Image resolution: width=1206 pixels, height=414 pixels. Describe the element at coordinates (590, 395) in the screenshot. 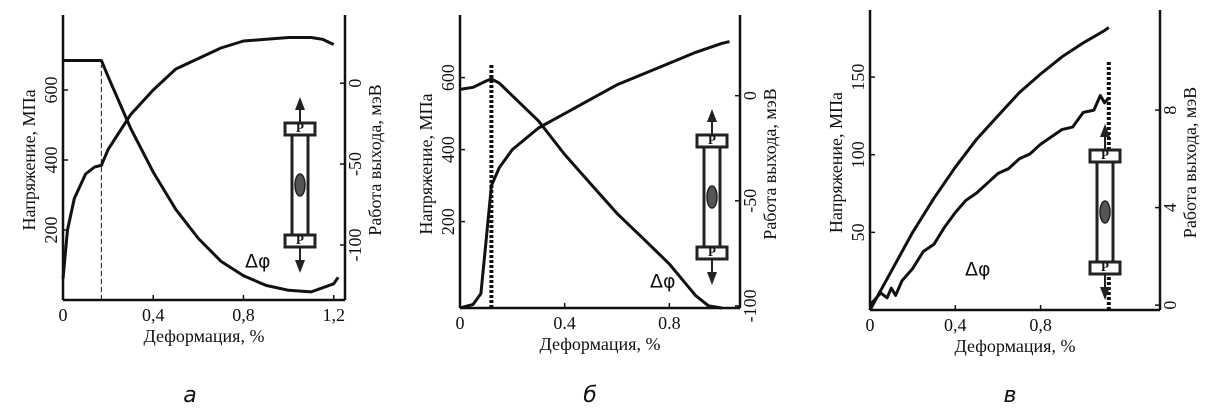

I see `panel-label: б` at that location.